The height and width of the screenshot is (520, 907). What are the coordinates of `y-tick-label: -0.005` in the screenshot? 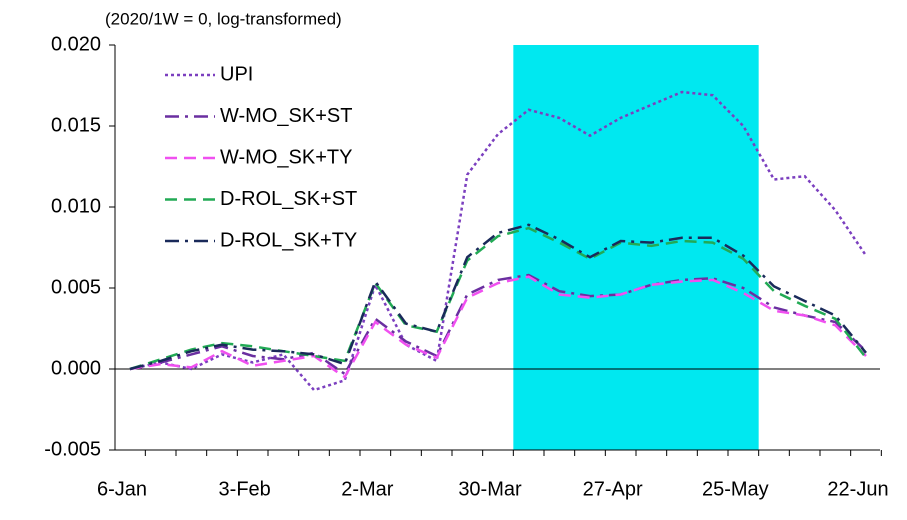 It's located at (72, 449).